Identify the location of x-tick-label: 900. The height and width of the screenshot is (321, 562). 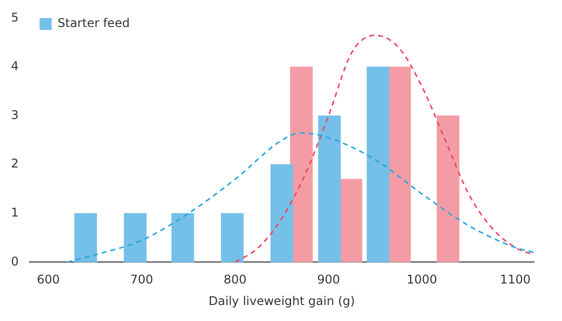
(328, 279).